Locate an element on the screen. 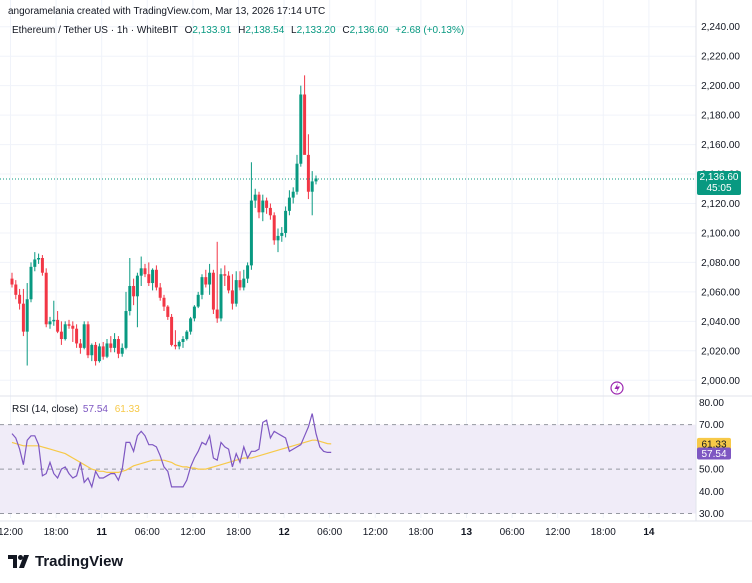 The height and width of the screenshot is (583, 752). rsi-pane-background is located at coordinates (348, 469).